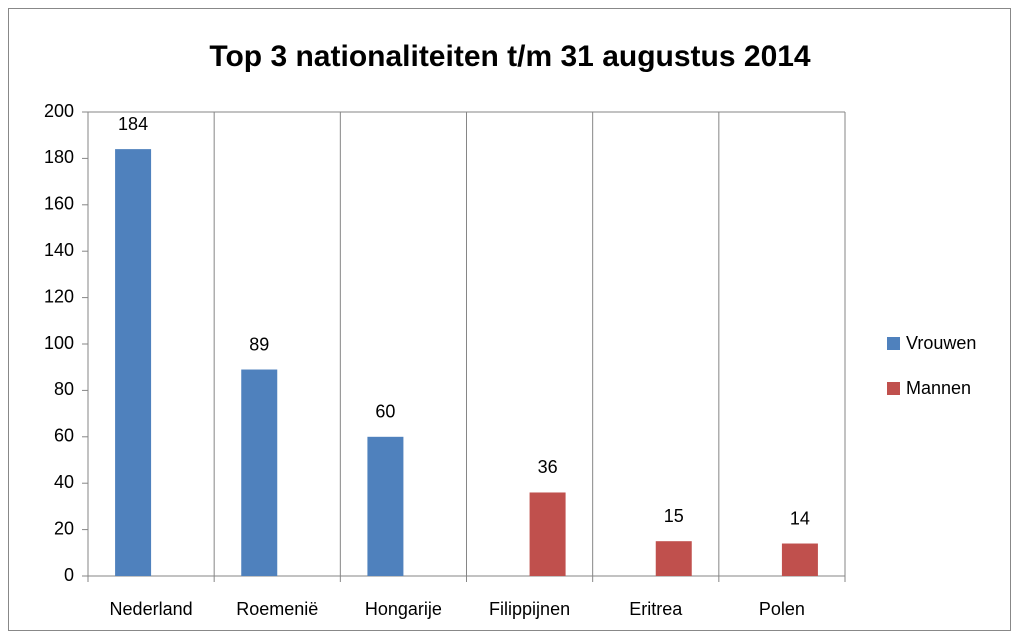 This screenshot has width=1019, height=635. What do you see at coordinates (59, 157) in the screenshot?
I see `y-tick-label: 180` at bounding box center [59, 157].